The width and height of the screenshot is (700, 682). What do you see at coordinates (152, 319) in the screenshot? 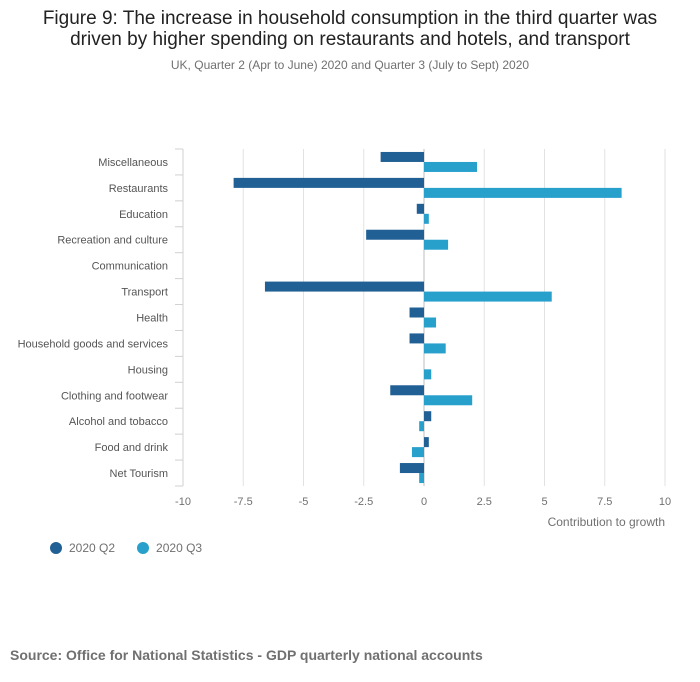
I see `category-label: Health` at bounding box center [152, 319].